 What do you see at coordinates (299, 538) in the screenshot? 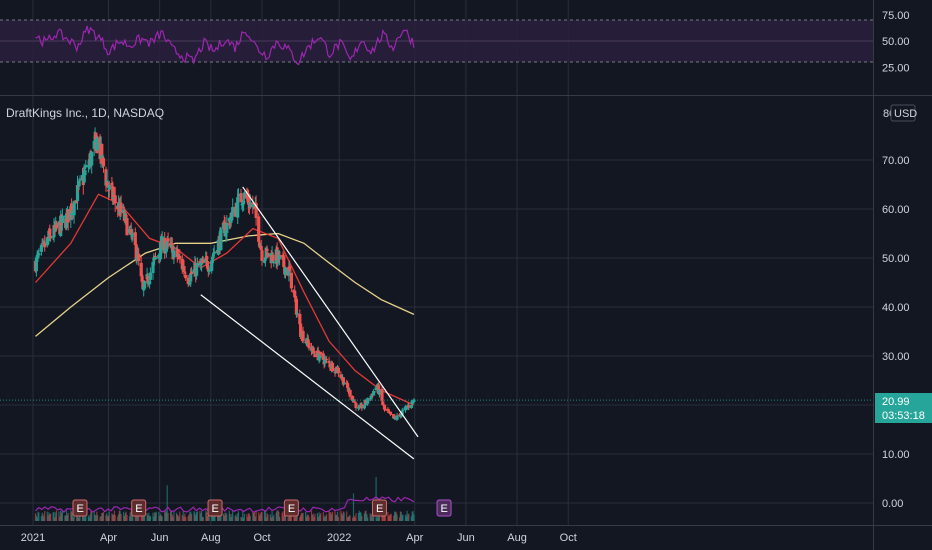
I see `time-axis: 2021 Apr Jun Aug Oct 2022 Apr Jun Aug Oct` at bounding box center [299, 538].